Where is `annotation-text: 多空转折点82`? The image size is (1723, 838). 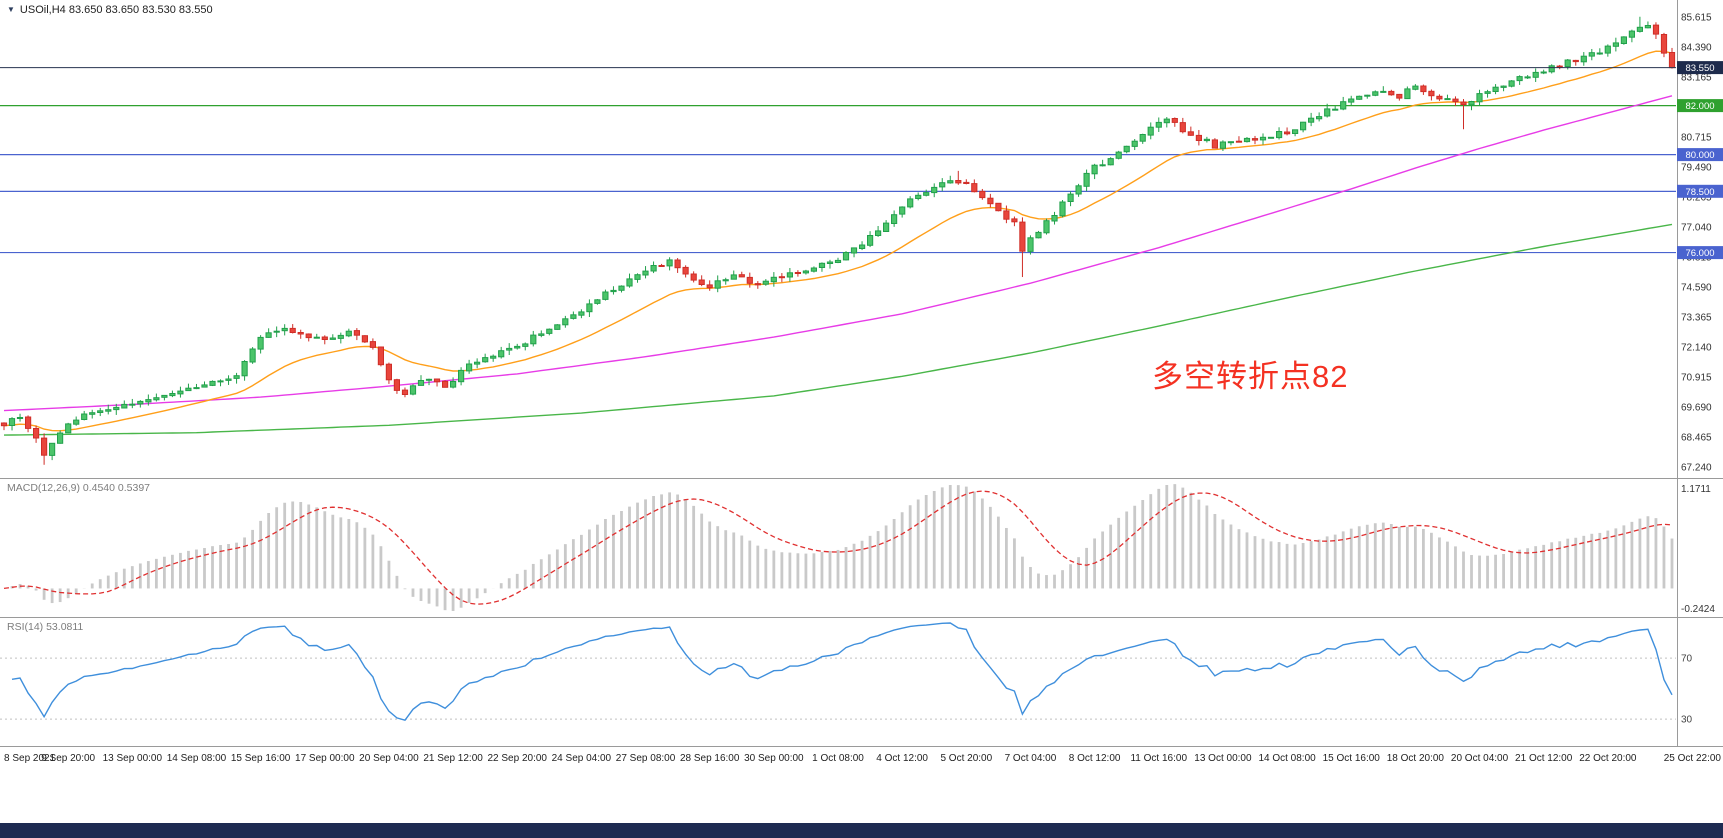
annotation-text: 多空转折点82 is located at coordinates (1250, 376).